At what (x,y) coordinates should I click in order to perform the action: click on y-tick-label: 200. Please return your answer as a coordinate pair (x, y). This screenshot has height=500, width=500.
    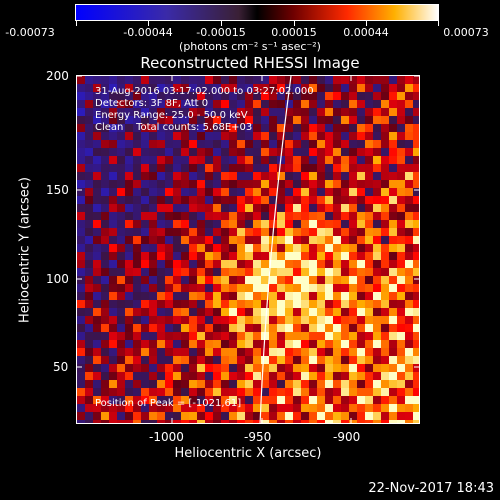
    Looking at the image, I should click on (57, 76).